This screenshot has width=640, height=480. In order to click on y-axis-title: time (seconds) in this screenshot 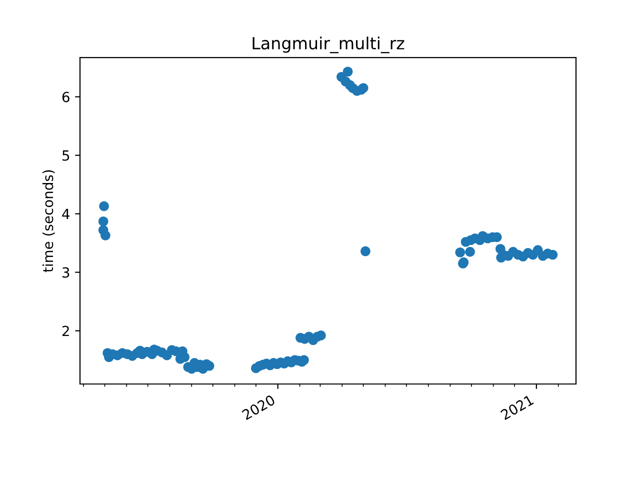, I will do `click(48, 221)`.